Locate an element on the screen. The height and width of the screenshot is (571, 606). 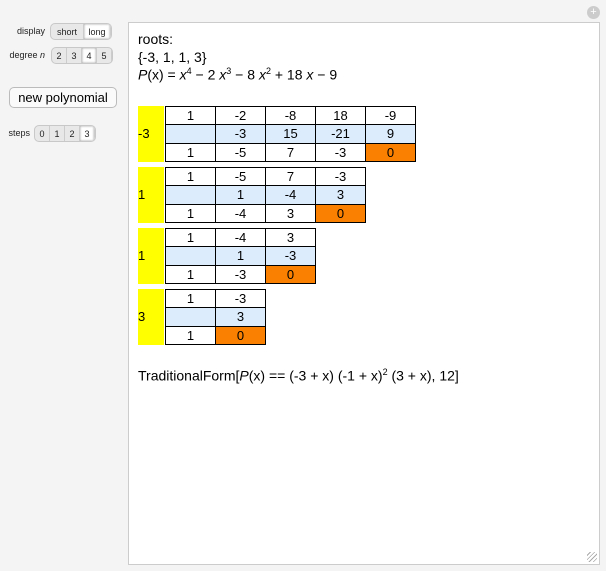
text-part: (x) = is located at coordinates (163, 74).